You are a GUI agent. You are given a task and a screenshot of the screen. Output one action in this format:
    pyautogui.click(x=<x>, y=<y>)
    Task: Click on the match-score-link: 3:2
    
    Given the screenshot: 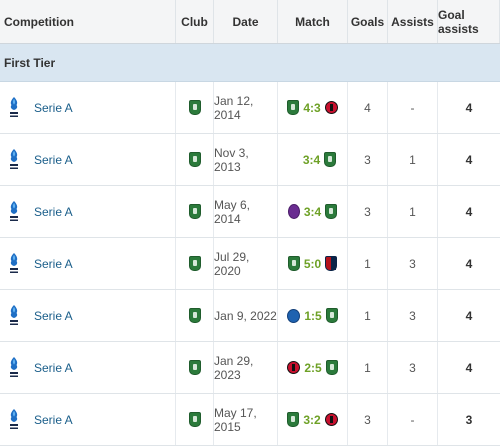 What is the action you would take?
    pyautogui.click(x=312, y=419)
    